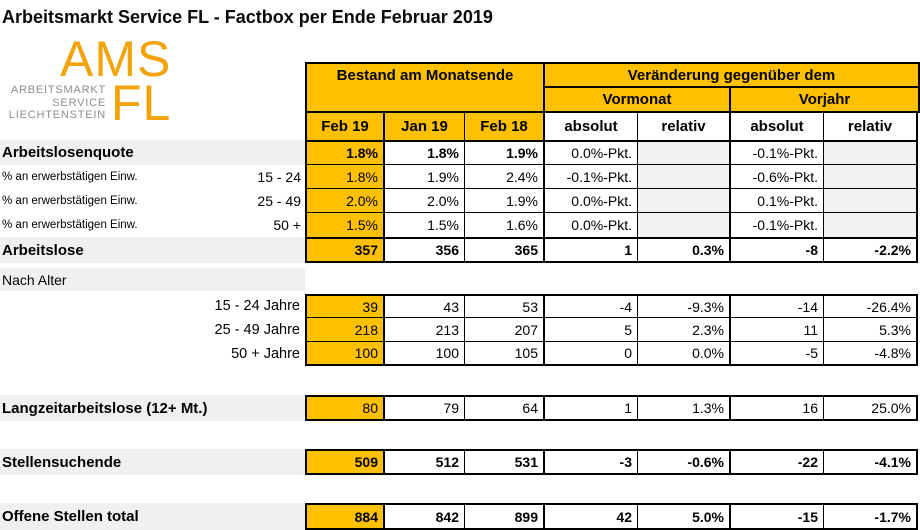 Image resolution: width=920 pixels, height=530 pixels. What do you see at coordinates (345, 408) in the screenshot?
I see `cell-feb19: 80` at bounding box center [345, 408].